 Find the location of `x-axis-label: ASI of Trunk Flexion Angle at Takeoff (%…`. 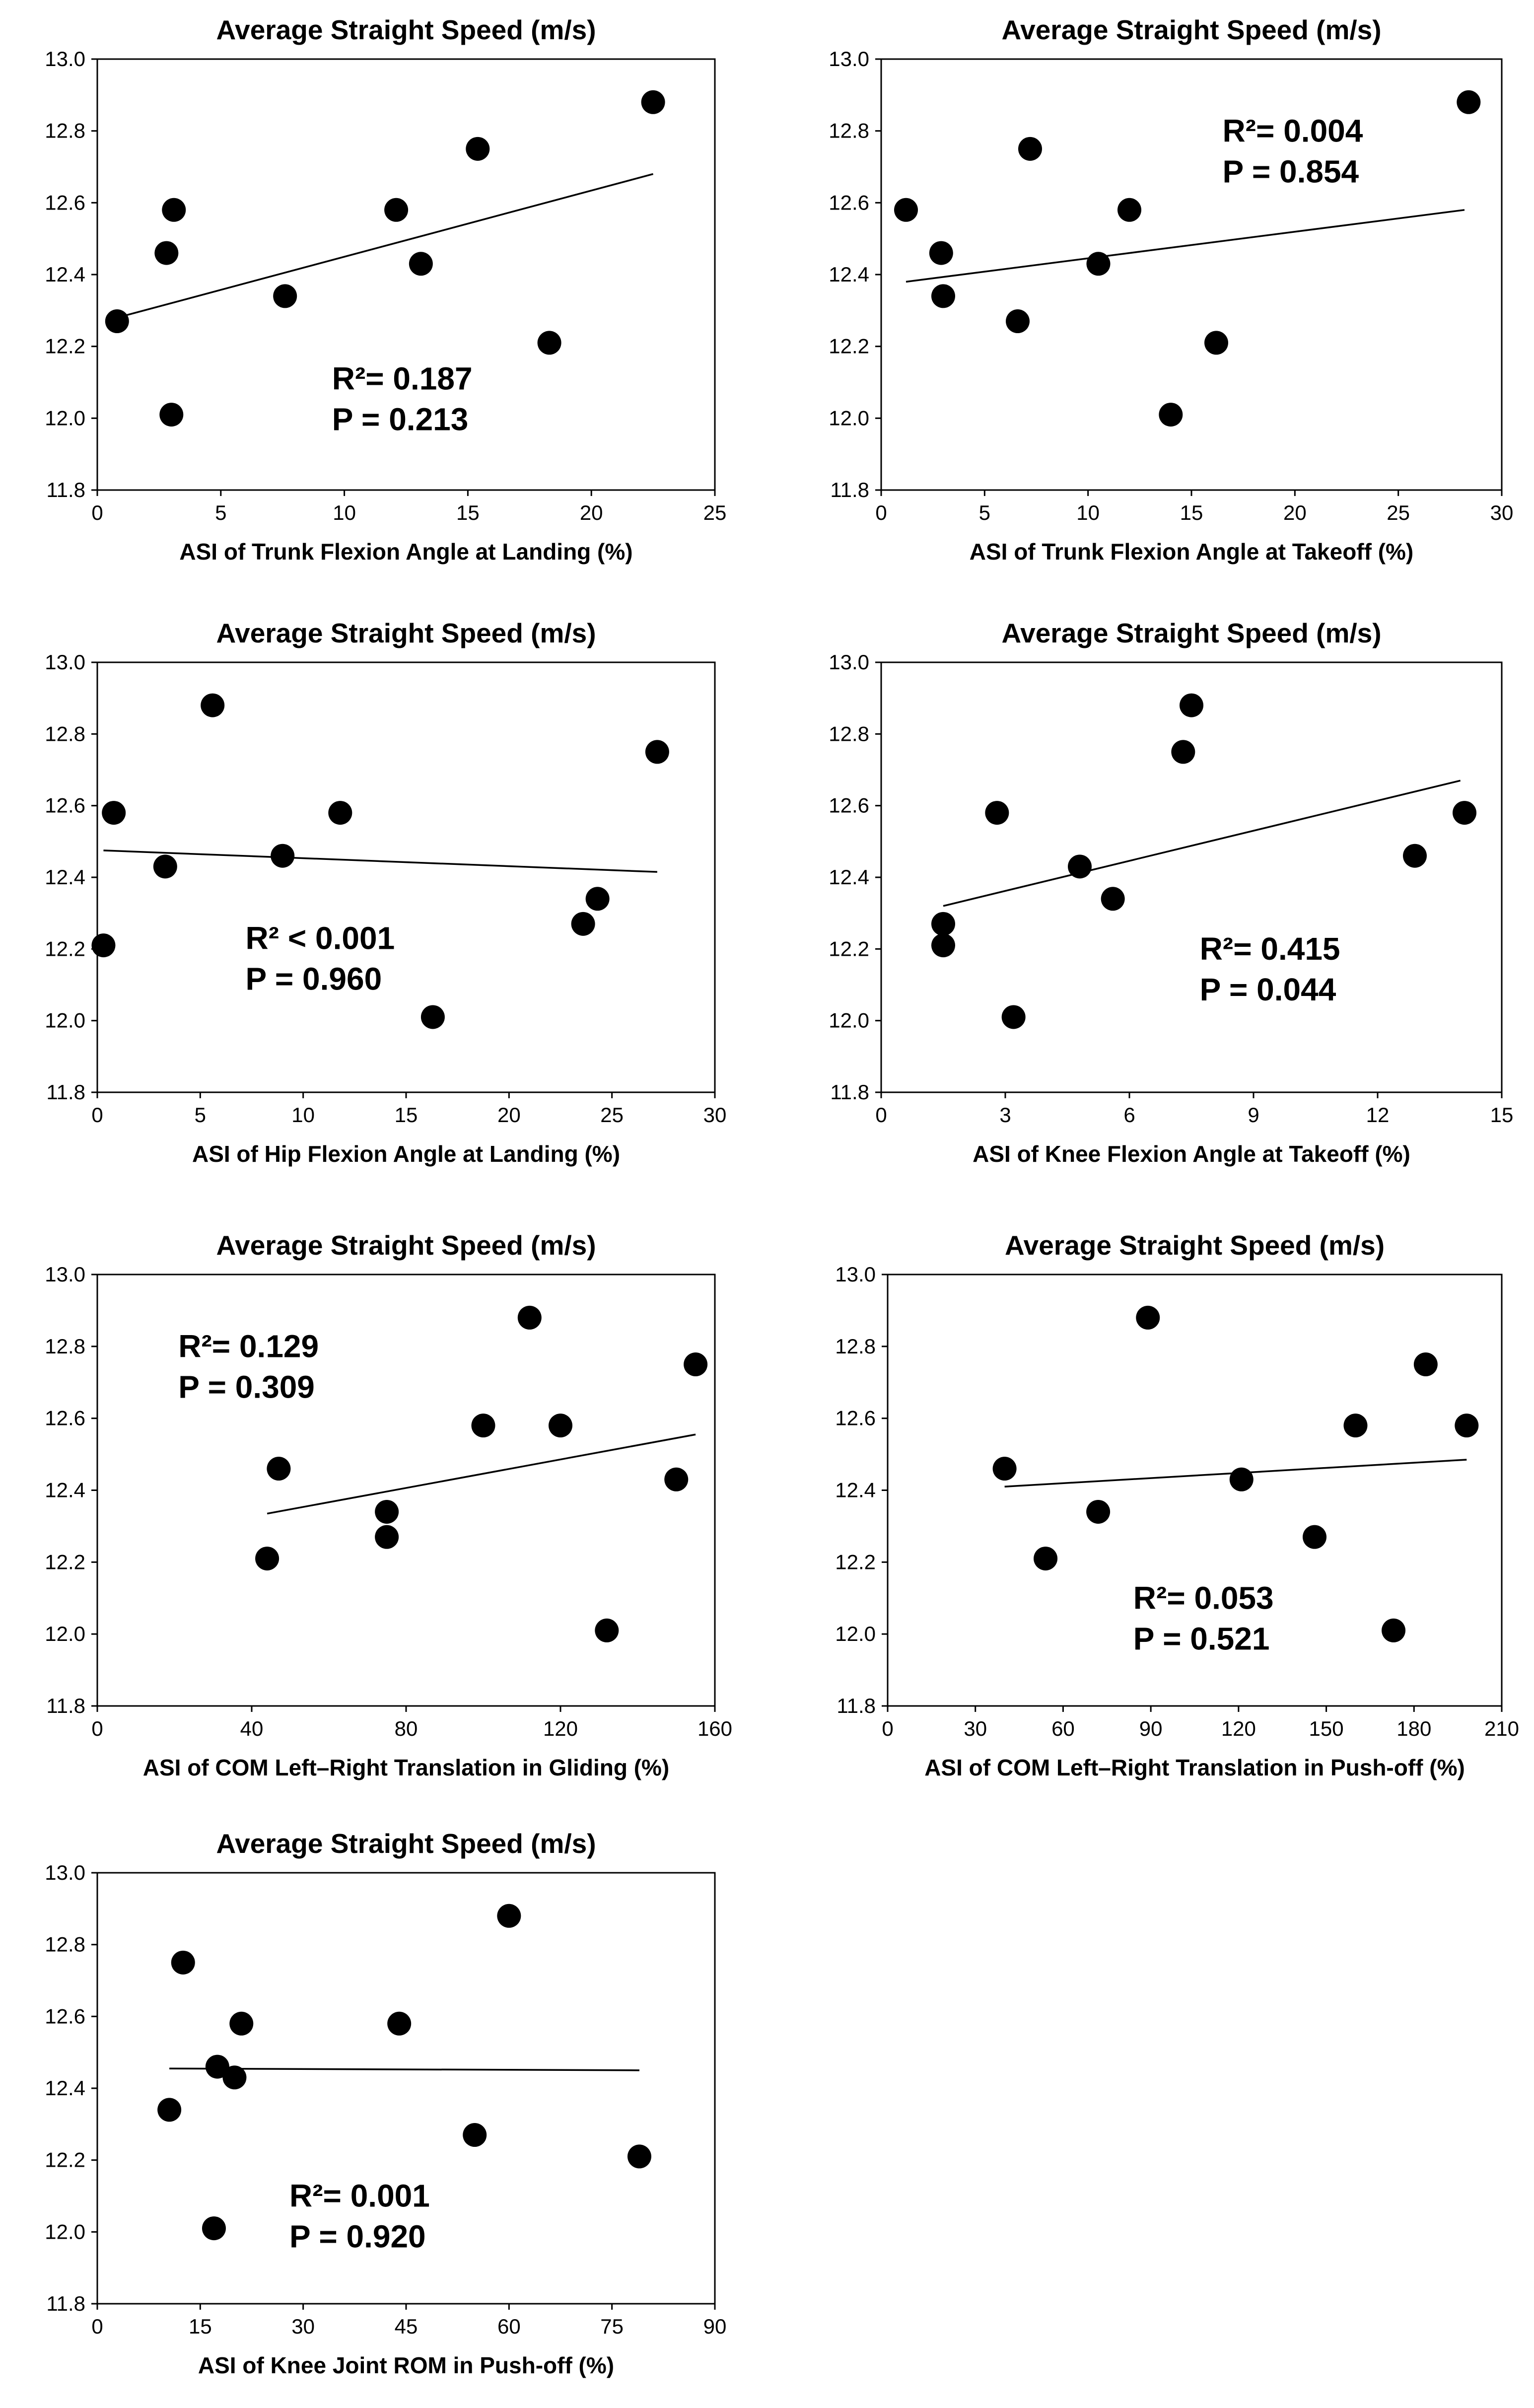

x-axis-label: ASI of Trunk Flexion Angle at Takeoff (%… is located at coordinates (1192, 552).